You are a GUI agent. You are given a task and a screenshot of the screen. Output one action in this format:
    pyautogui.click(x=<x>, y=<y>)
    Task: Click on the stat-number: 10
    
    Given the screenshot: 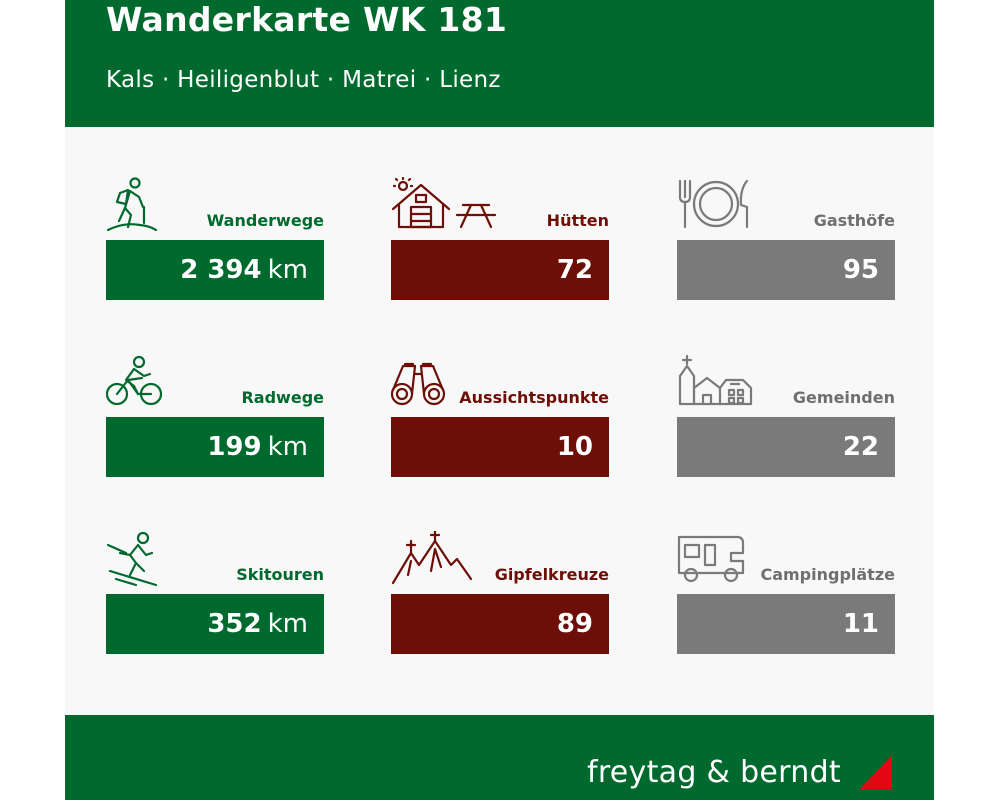 What is the action you would take?
    pyautogui.click(x=574, y=447)
    